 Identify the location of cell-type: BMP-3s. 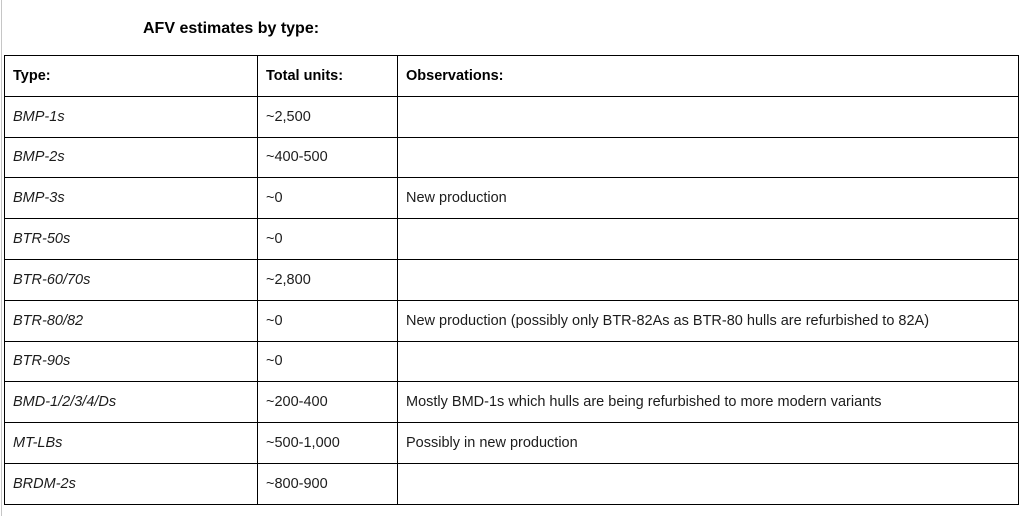
(131, 198).